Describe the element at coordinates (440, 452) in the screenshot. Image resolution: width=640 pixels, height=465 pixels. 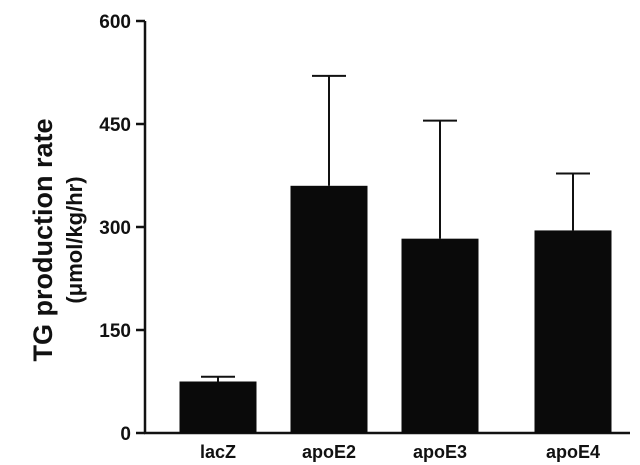
I see `x-category-label: apoE3` at that location.